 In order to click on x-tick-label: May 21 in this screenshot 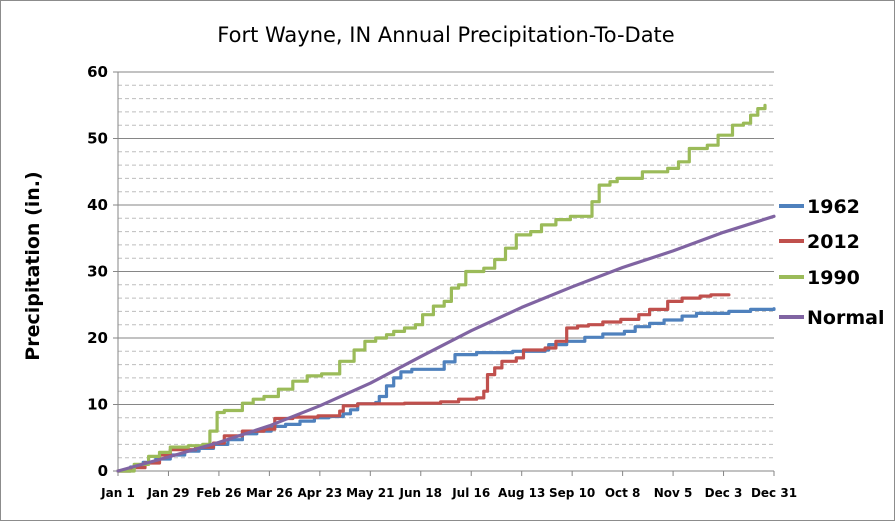, I will do `click(370, 493)`.